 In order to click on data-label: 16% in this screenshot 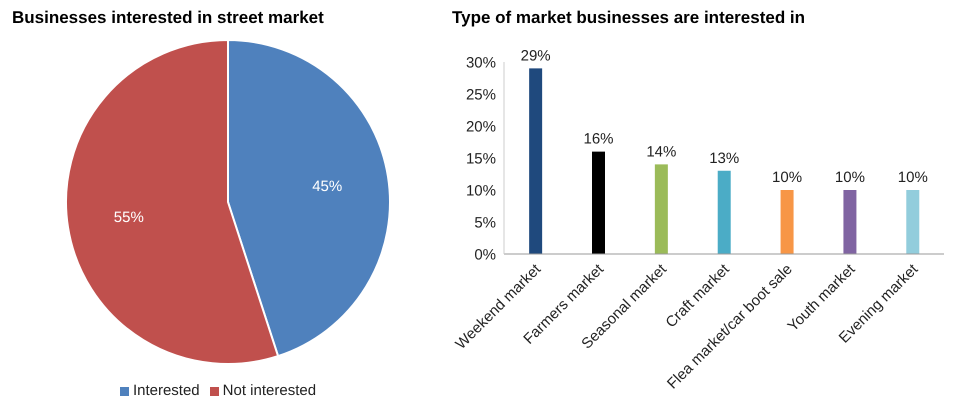, I will do `click(598, 139)`.